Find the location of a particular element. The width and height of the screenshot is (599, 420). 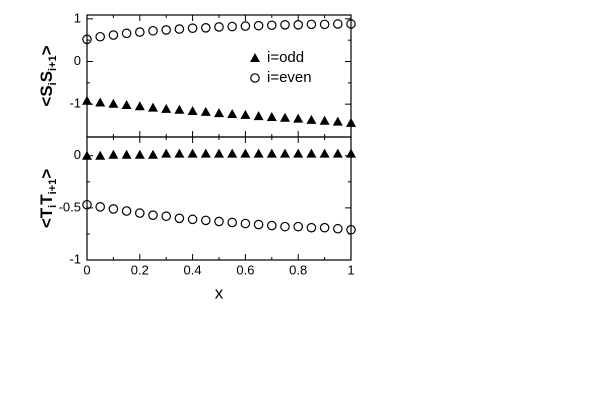

legend-label: i=odd is located at coordinates (285, 57).